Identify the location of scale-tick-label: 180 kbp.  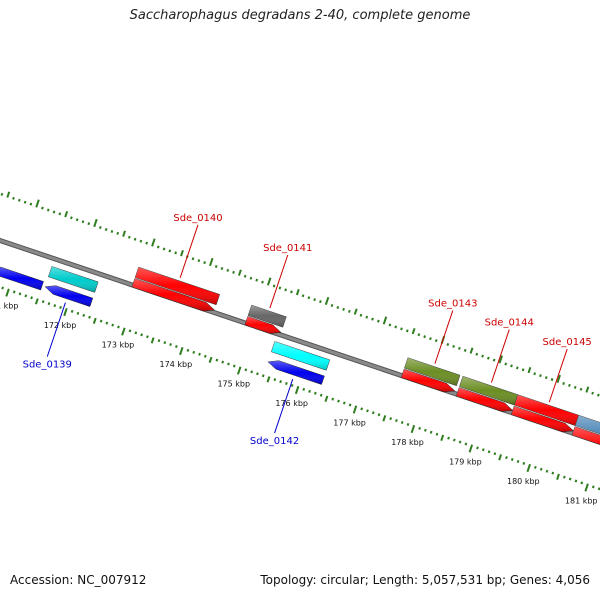
(523, 481).